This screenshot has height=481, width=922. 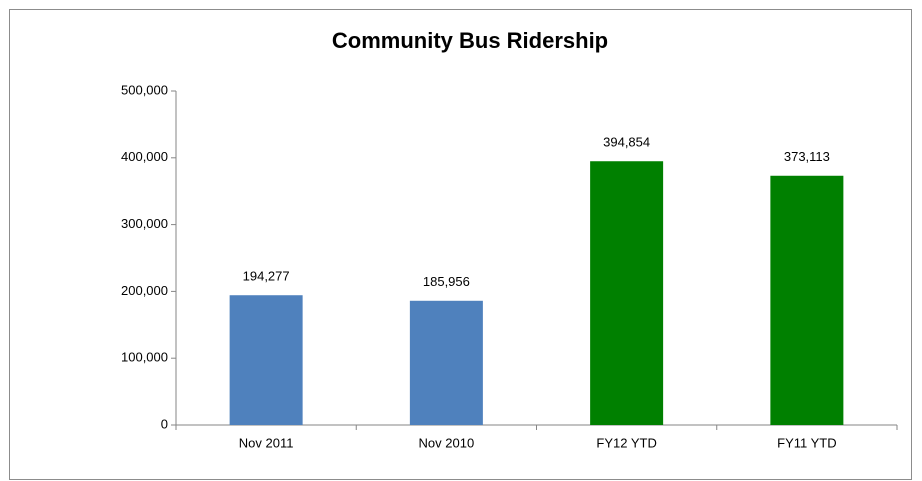 What do you see at coordinates (470, 40) in the screenshot?
I see `chart-title: Community Bus Ridership` at bounding box center [470, 40].